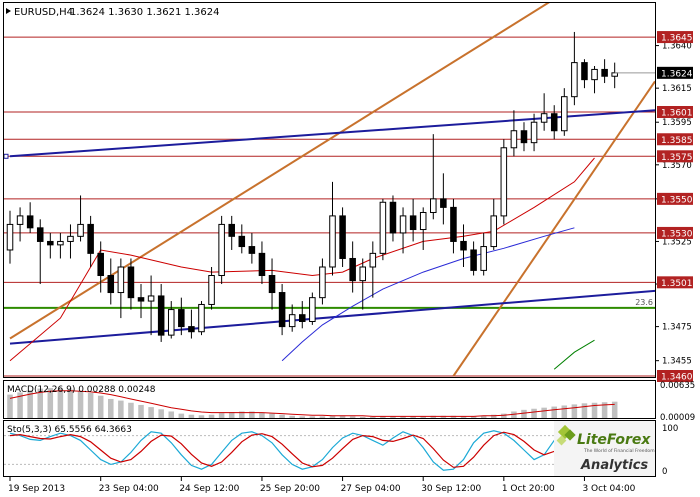 Image resolution: width=700 pixels, height=497 pixels. What do you see at coordinates (614, 440) in the screenshot?
I see `brand-name: LiteForex` at bounding box center [614, 440].